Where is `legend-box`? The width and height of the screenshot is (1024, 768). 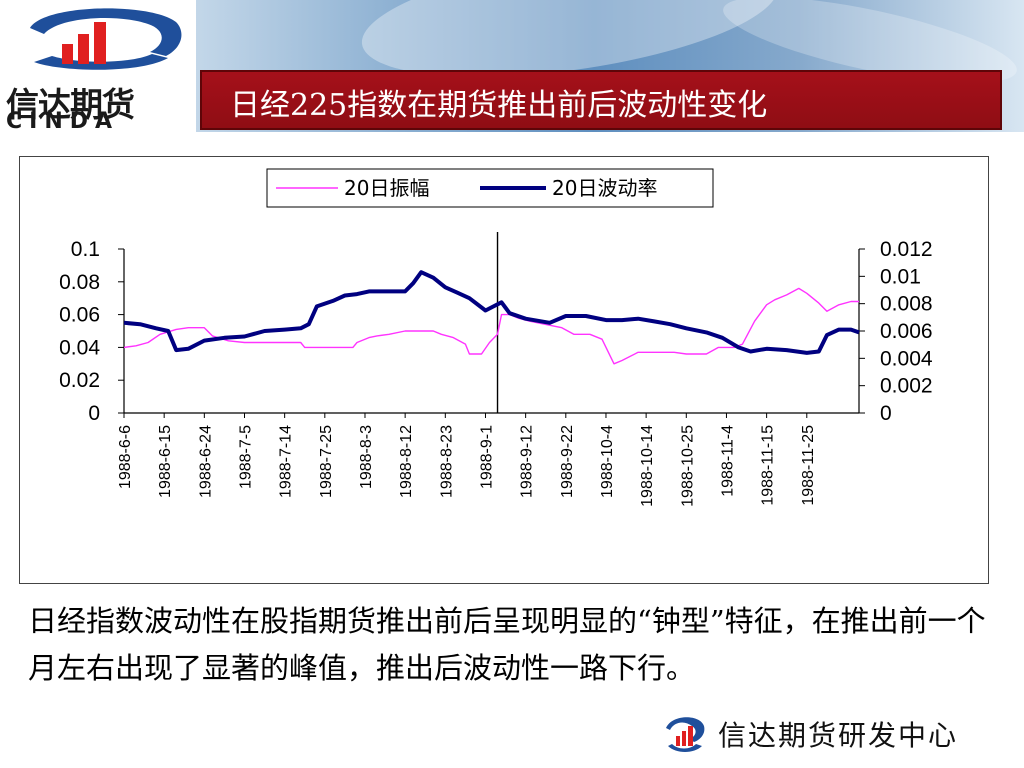 legend-box is located at coordinates (490, 188).